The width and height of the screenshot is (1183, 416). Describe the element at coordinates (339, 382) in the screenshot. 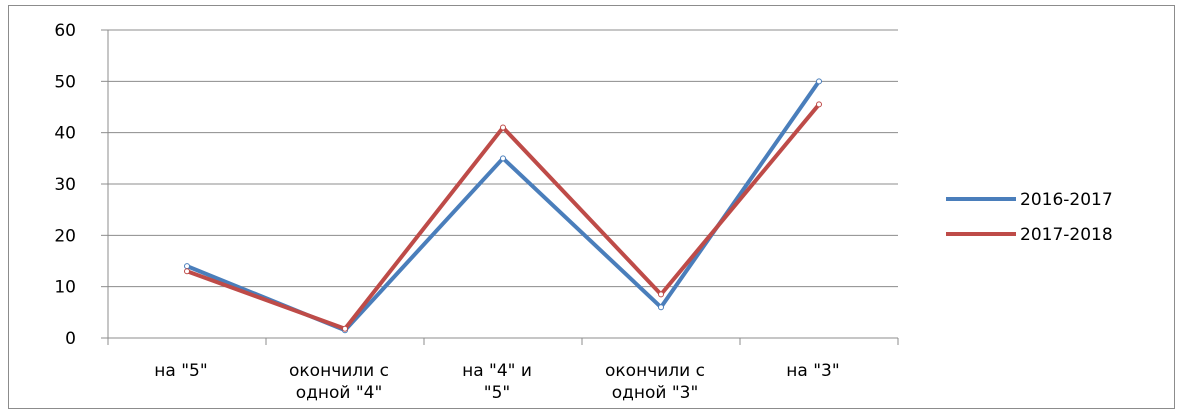

I see `x-category-label: окончили с одной "4"` at that location.